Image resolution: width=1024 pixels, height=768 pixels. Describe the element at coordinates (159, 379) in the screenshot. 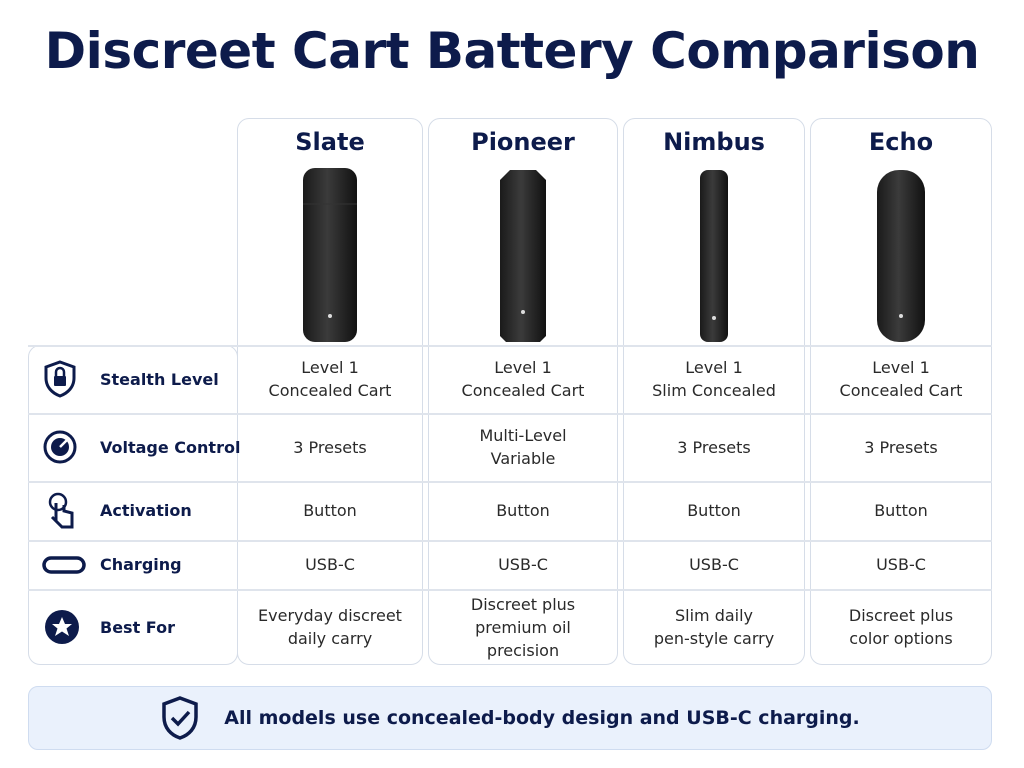

I see `row-label: Stealth Level` at that location.